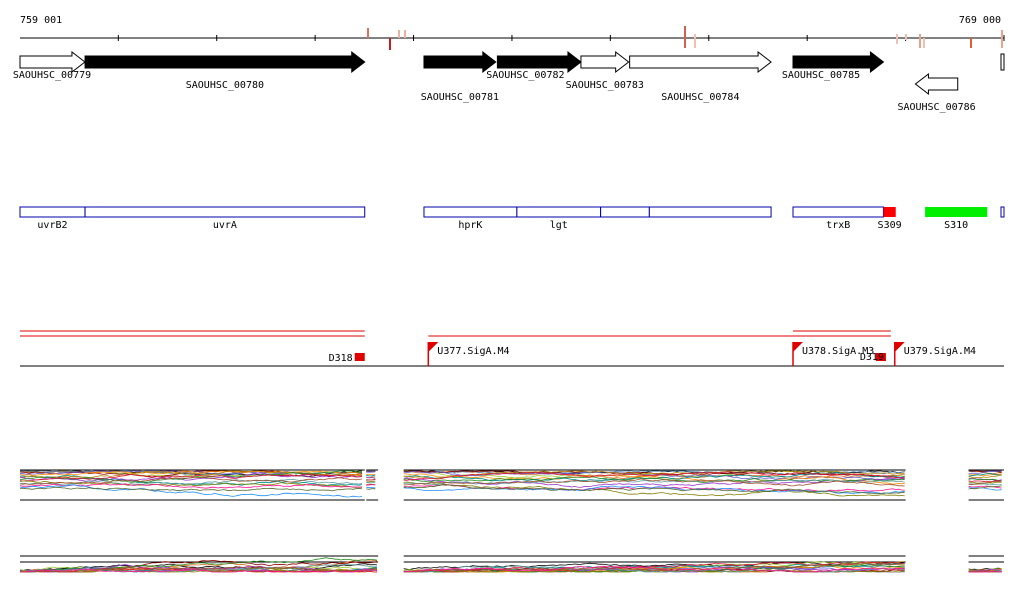 The image size is (1024, 611). I want to click on tu-label: U378.SigA.M3, so click(838, 351).